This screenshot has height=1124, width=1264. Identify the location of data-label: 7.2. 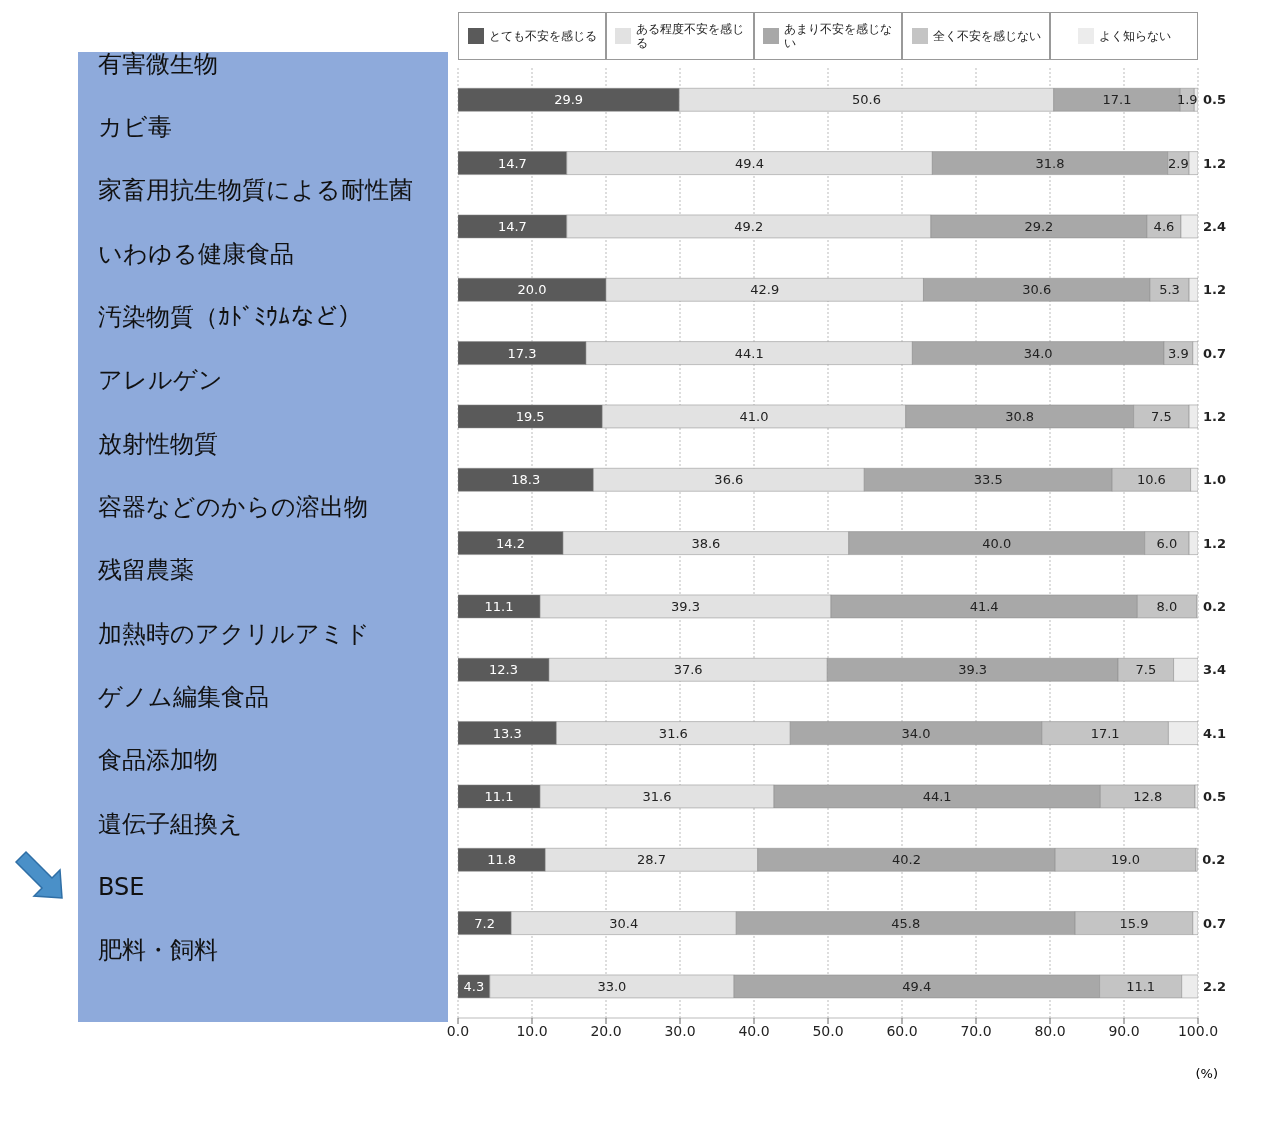
(484, 923).